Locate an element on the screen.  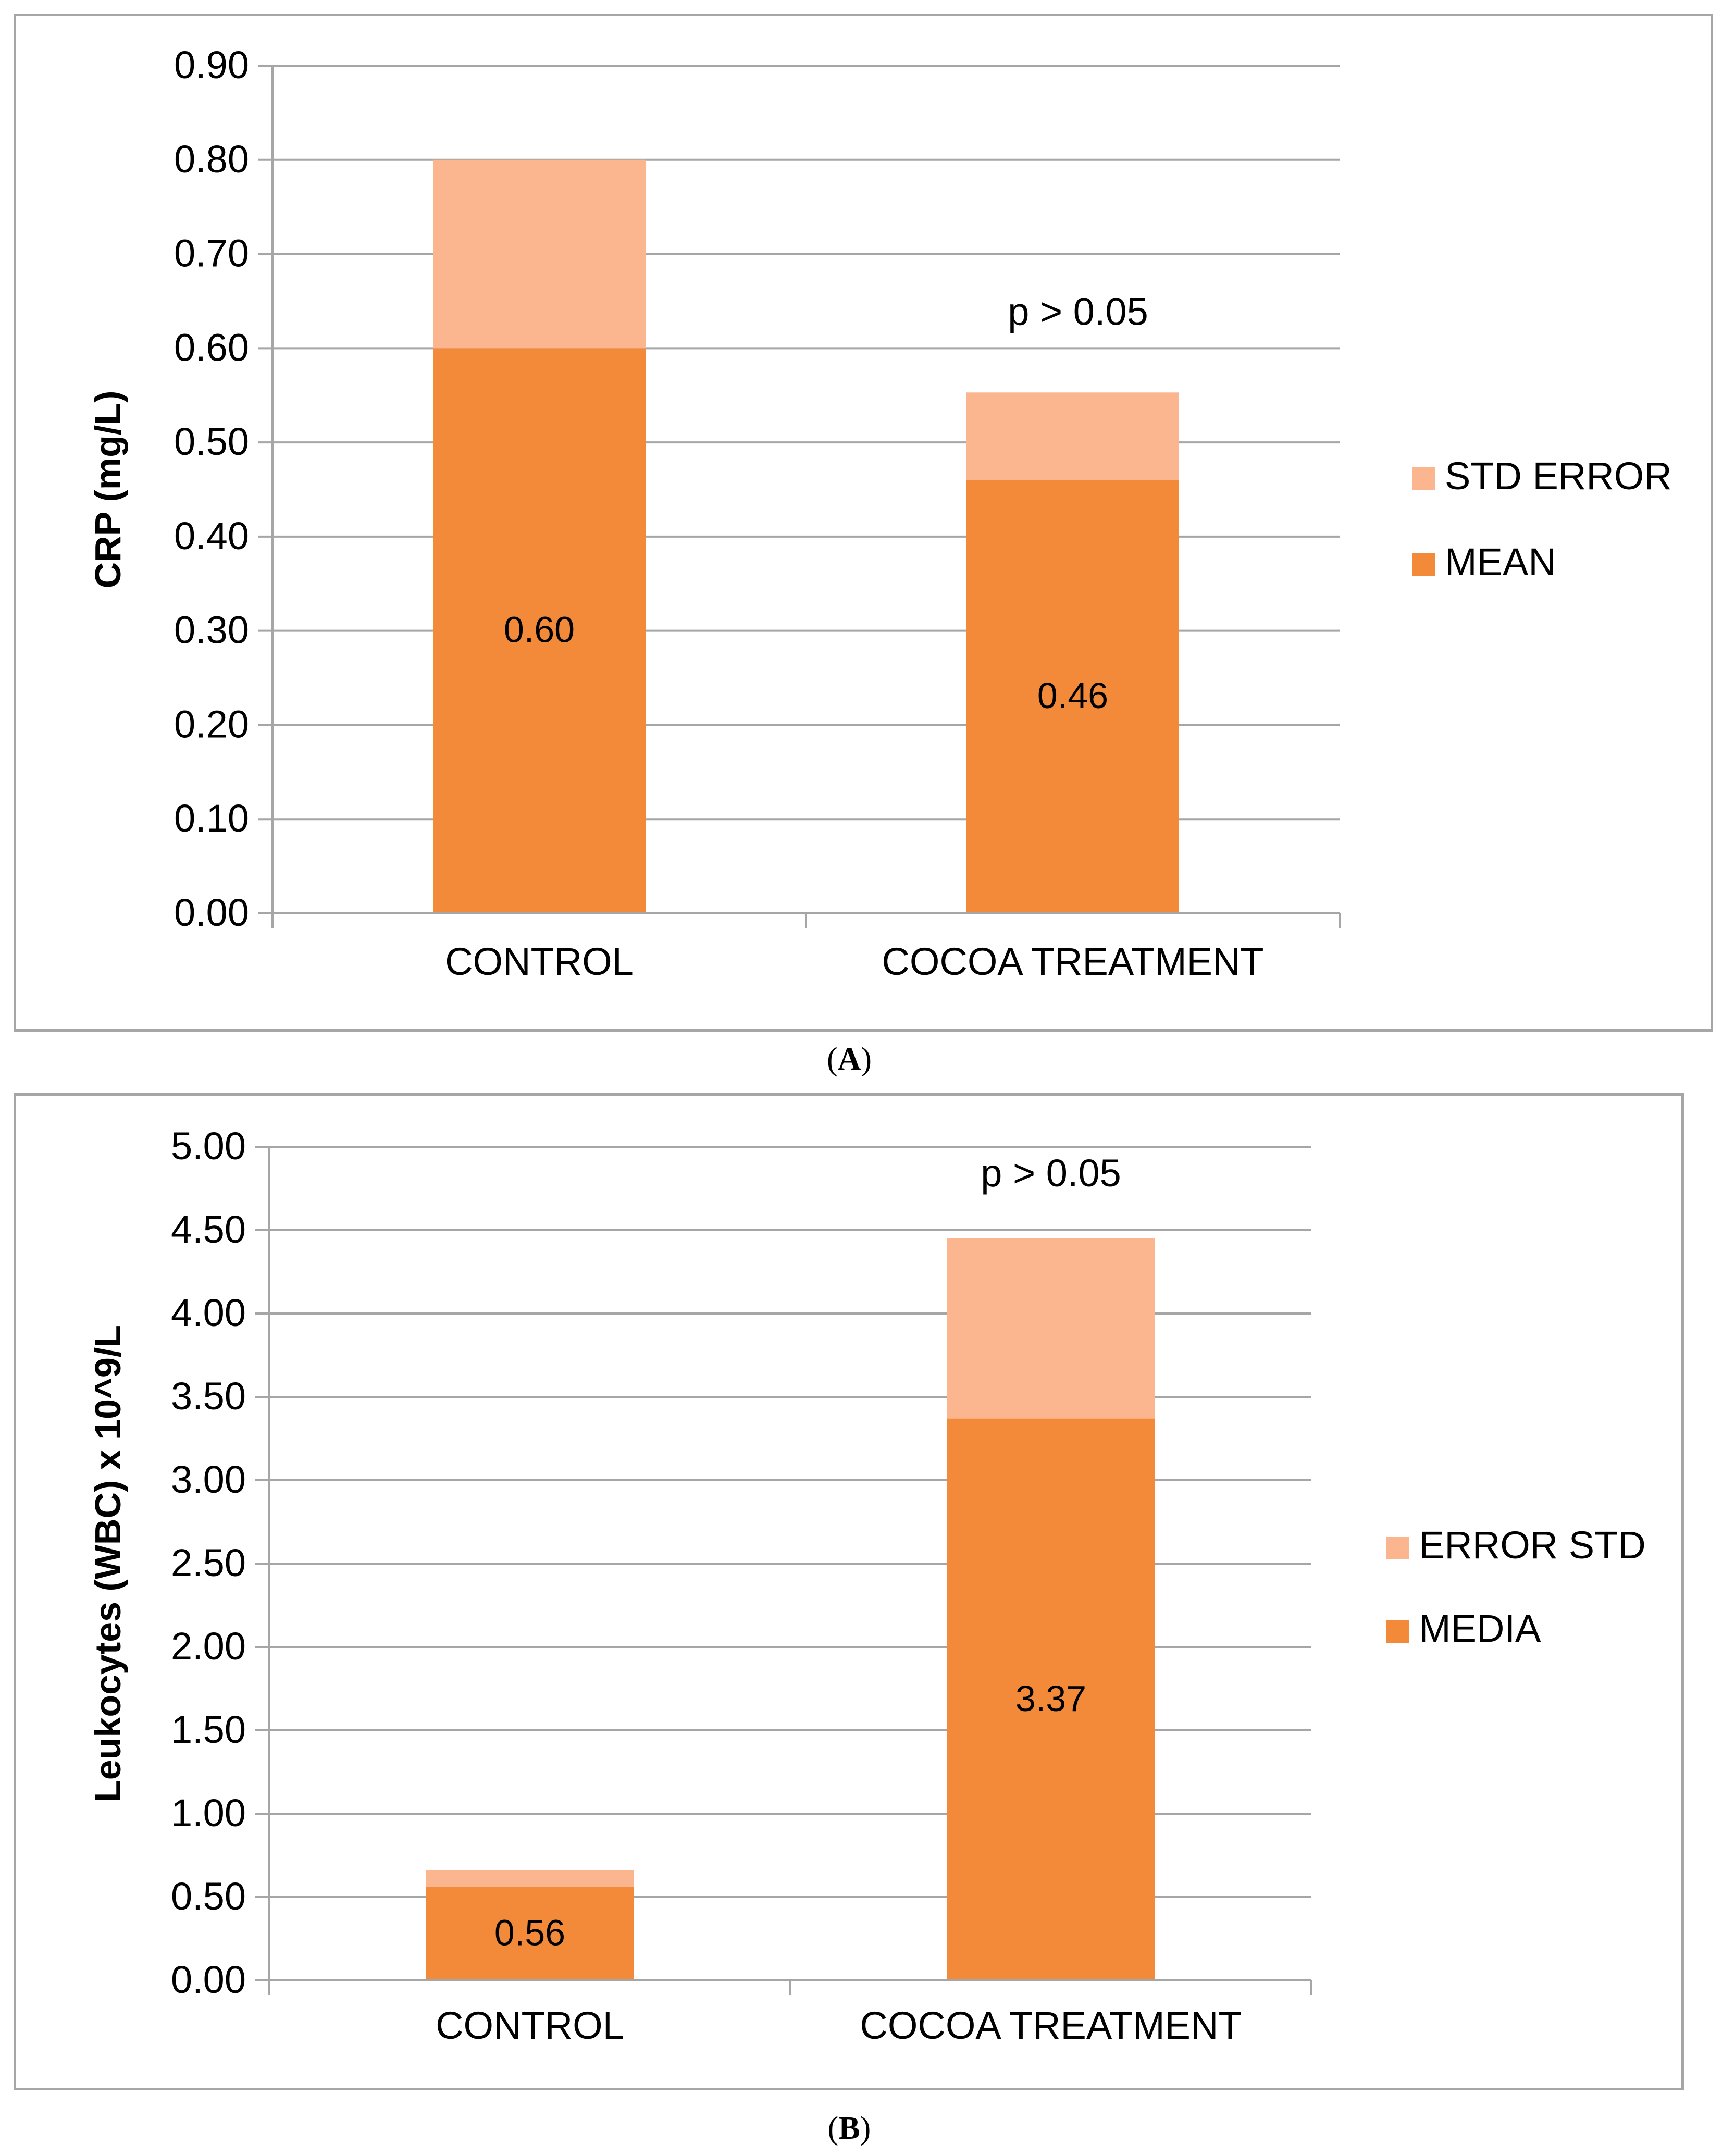
y-tick-label: 2.50 is located at coordinates (208, 1562).